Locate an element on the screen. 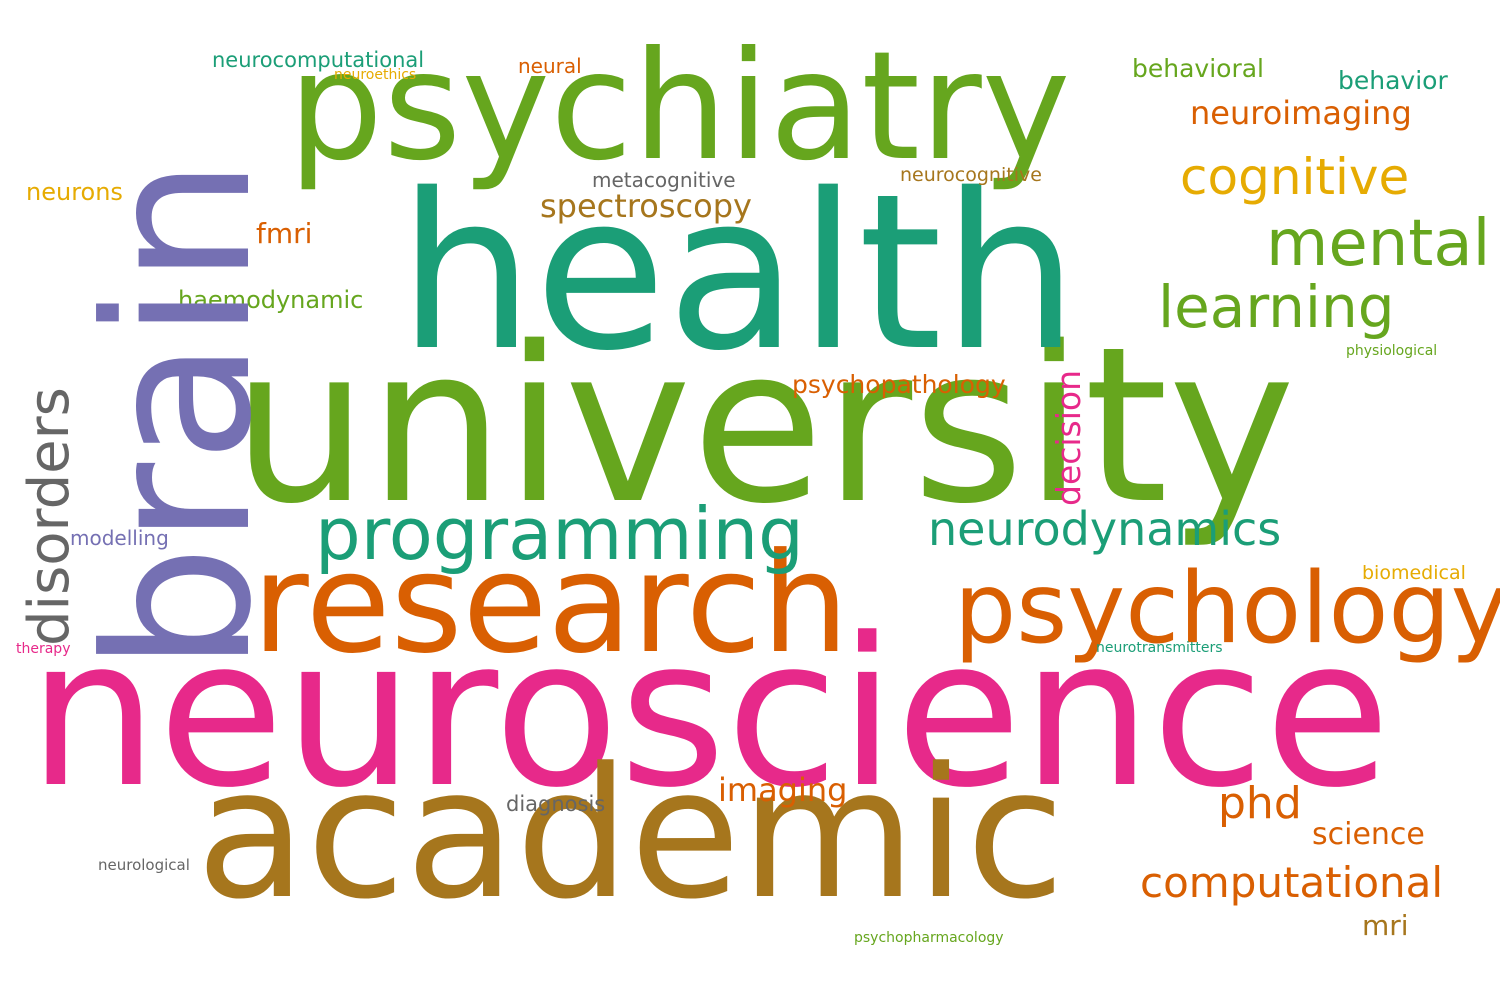 Image resolution: width=1500 pixels, height=1000 pixels. word-diagnosis: diagnosis is located at coordinates (556, 804).